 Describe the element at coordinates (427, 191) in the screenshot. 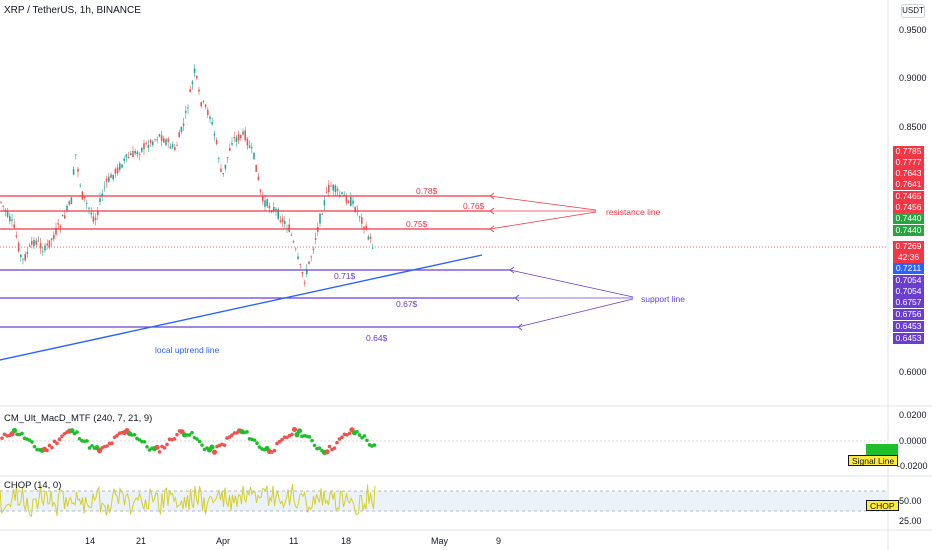

I see `resistance-price-label: 0.78$` at that location.